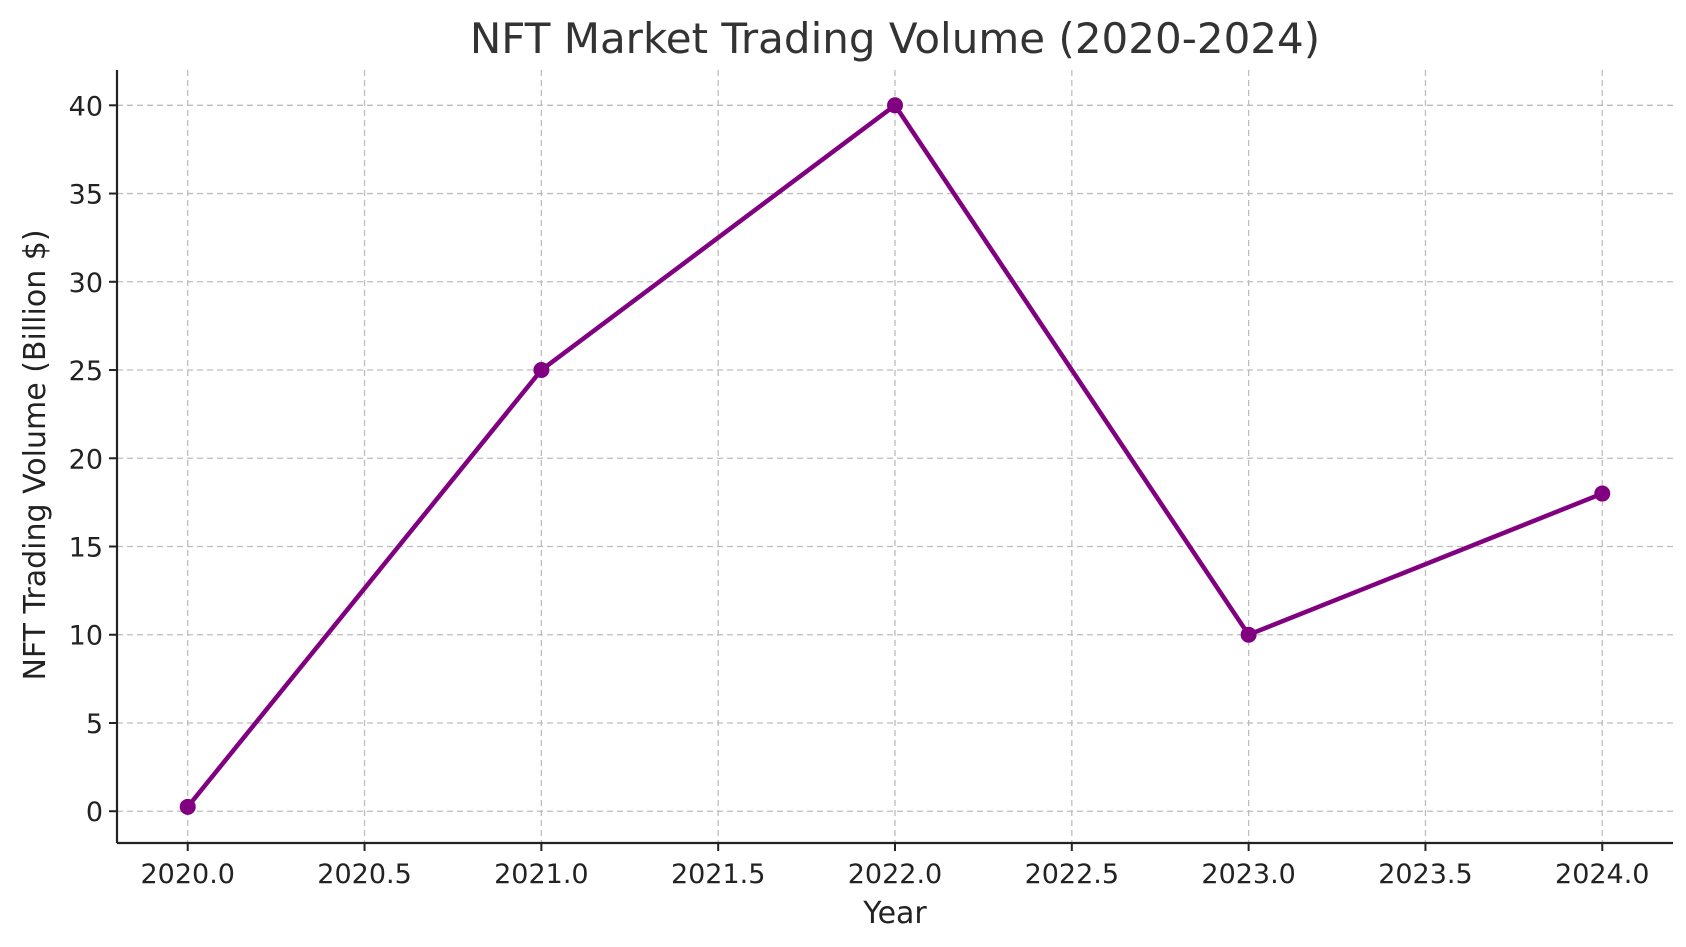 This screenshot has width=1686, height=947. What do you see at coordinates (94, 724) in the screenshot?
I see `y-tick-label: 5` at bounding box center [94, 724].